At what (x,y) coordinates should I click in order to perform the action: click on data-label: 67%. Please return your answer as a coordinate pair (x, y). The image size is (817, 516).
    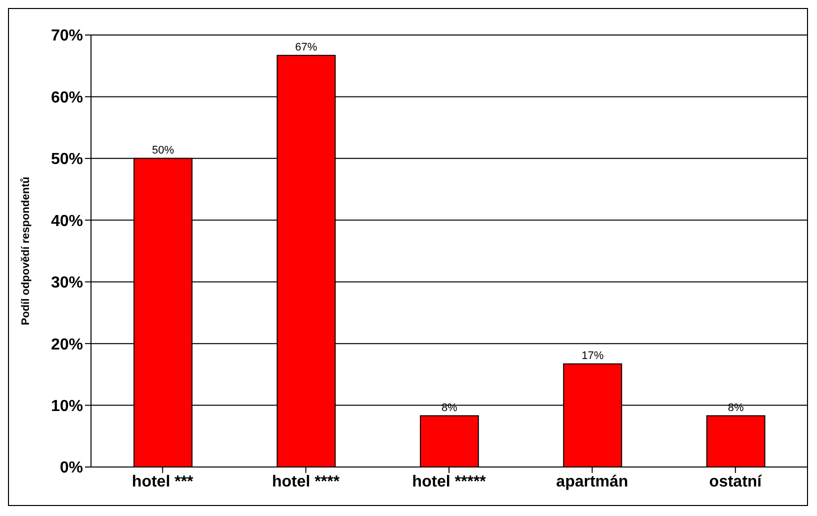
    Looking at the image, I should click on (306, 47).